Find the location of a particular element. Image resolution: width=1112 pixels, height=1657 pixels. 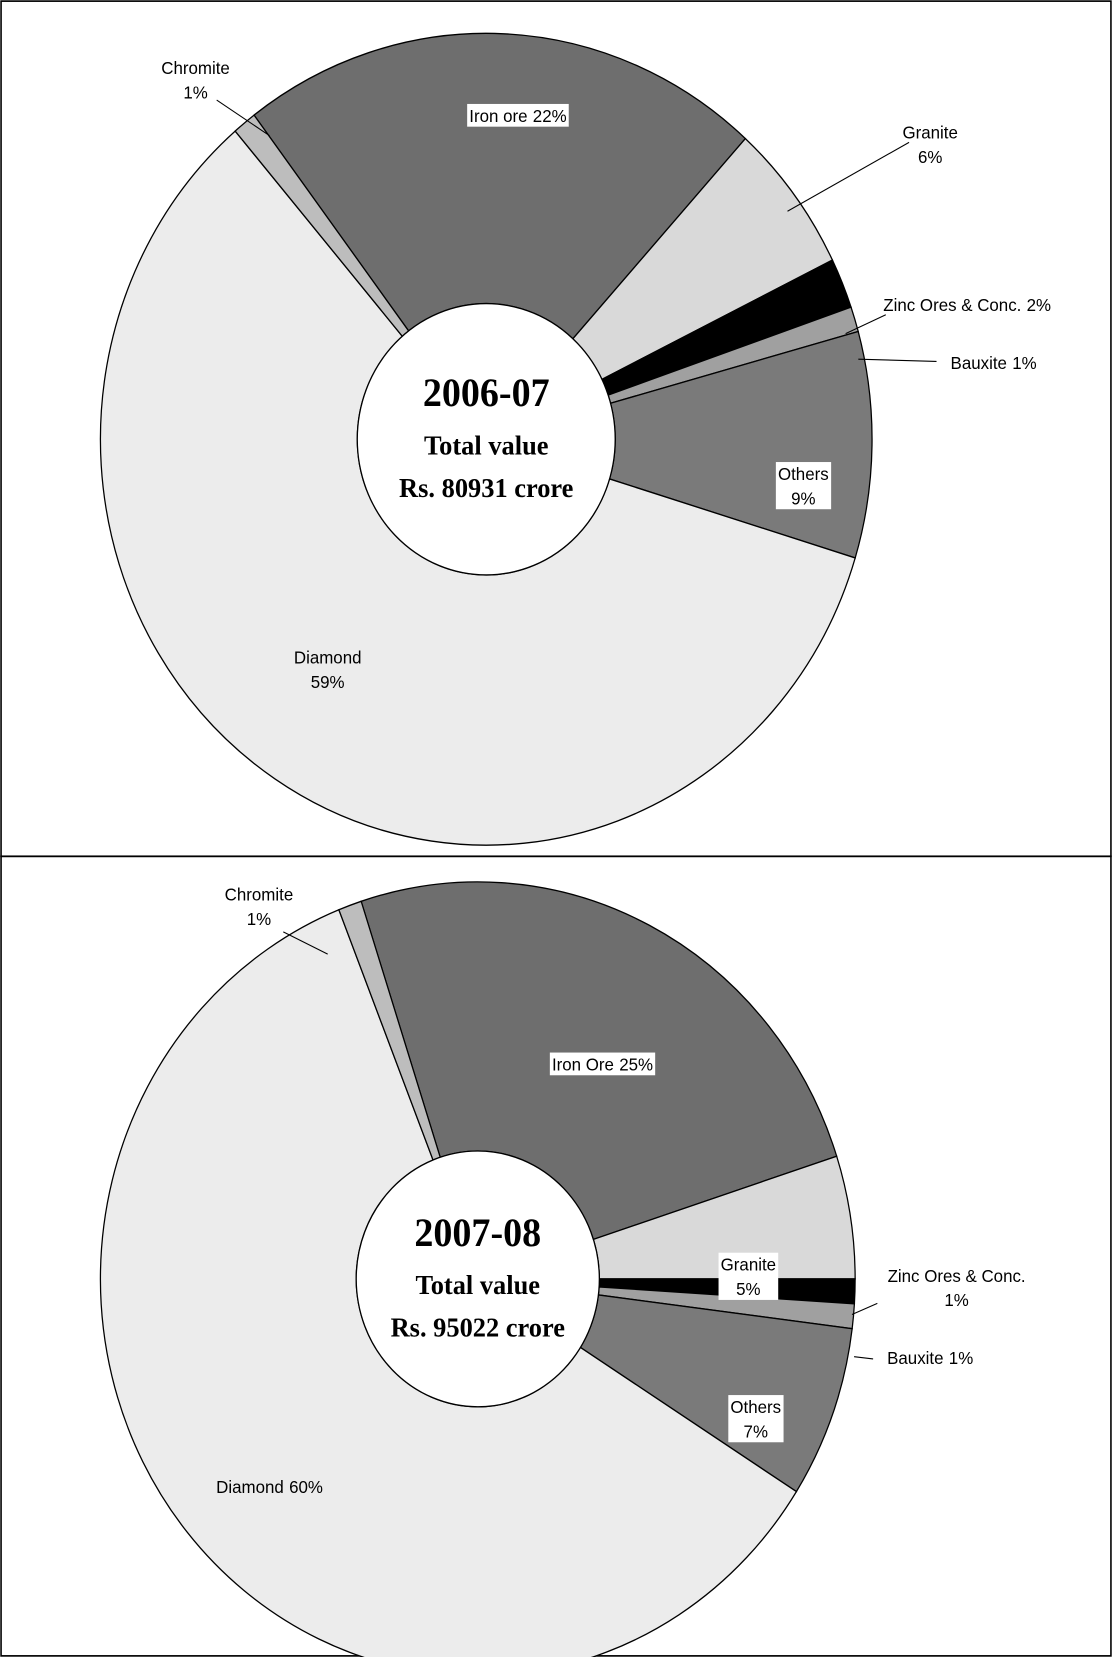

value-label: 5% is located at coordinates (748, 1288).